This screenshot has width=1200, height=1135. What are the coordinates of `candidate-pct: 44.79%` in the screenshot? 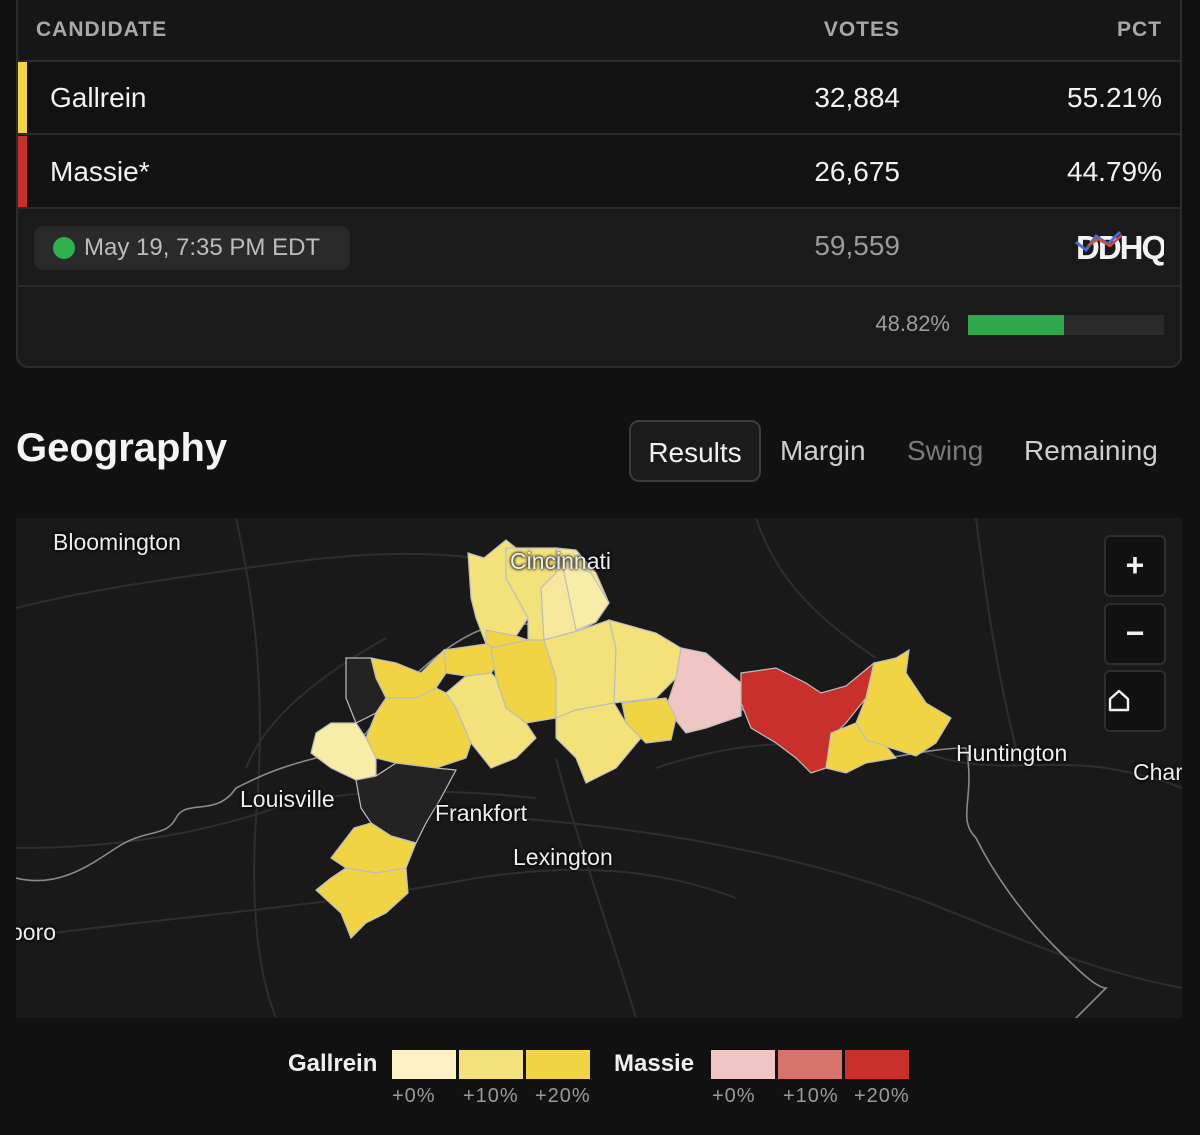 It's located at (1114, 171).